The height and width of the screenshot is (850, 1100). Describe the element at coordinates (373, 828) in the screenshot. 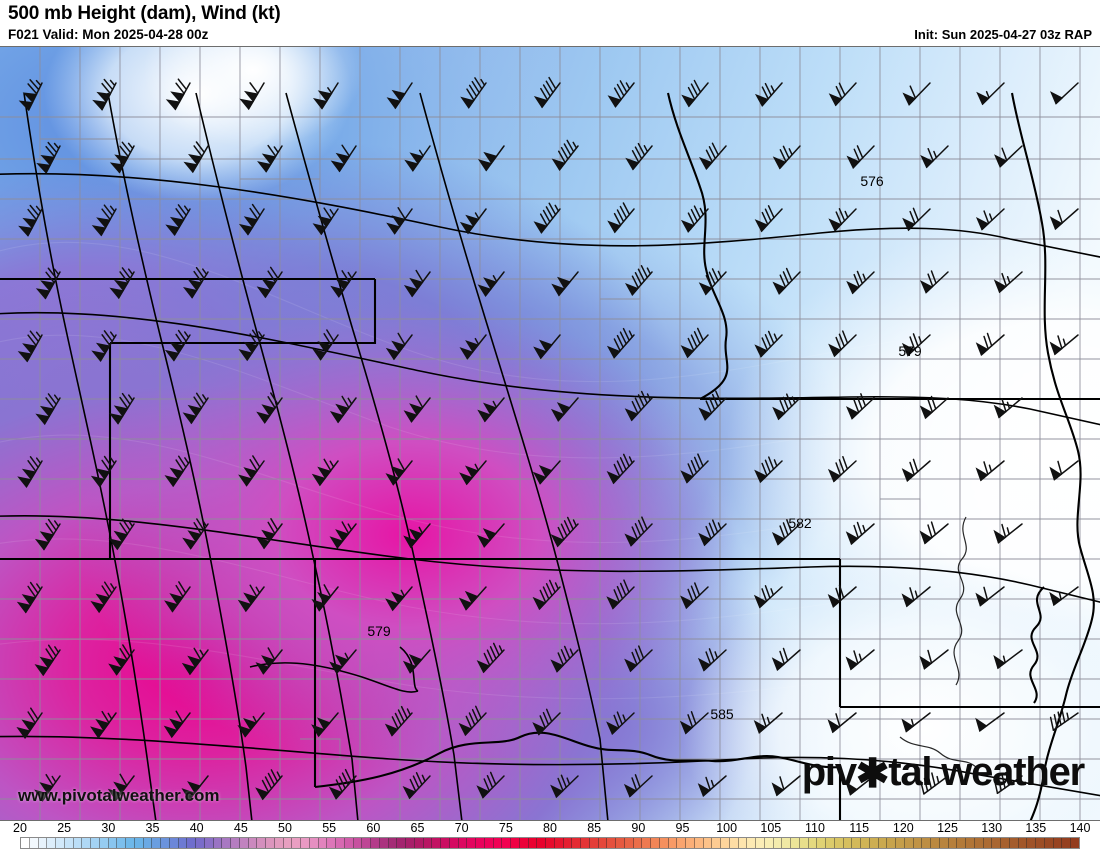

I see `colorbar-tick: 60` at that location.